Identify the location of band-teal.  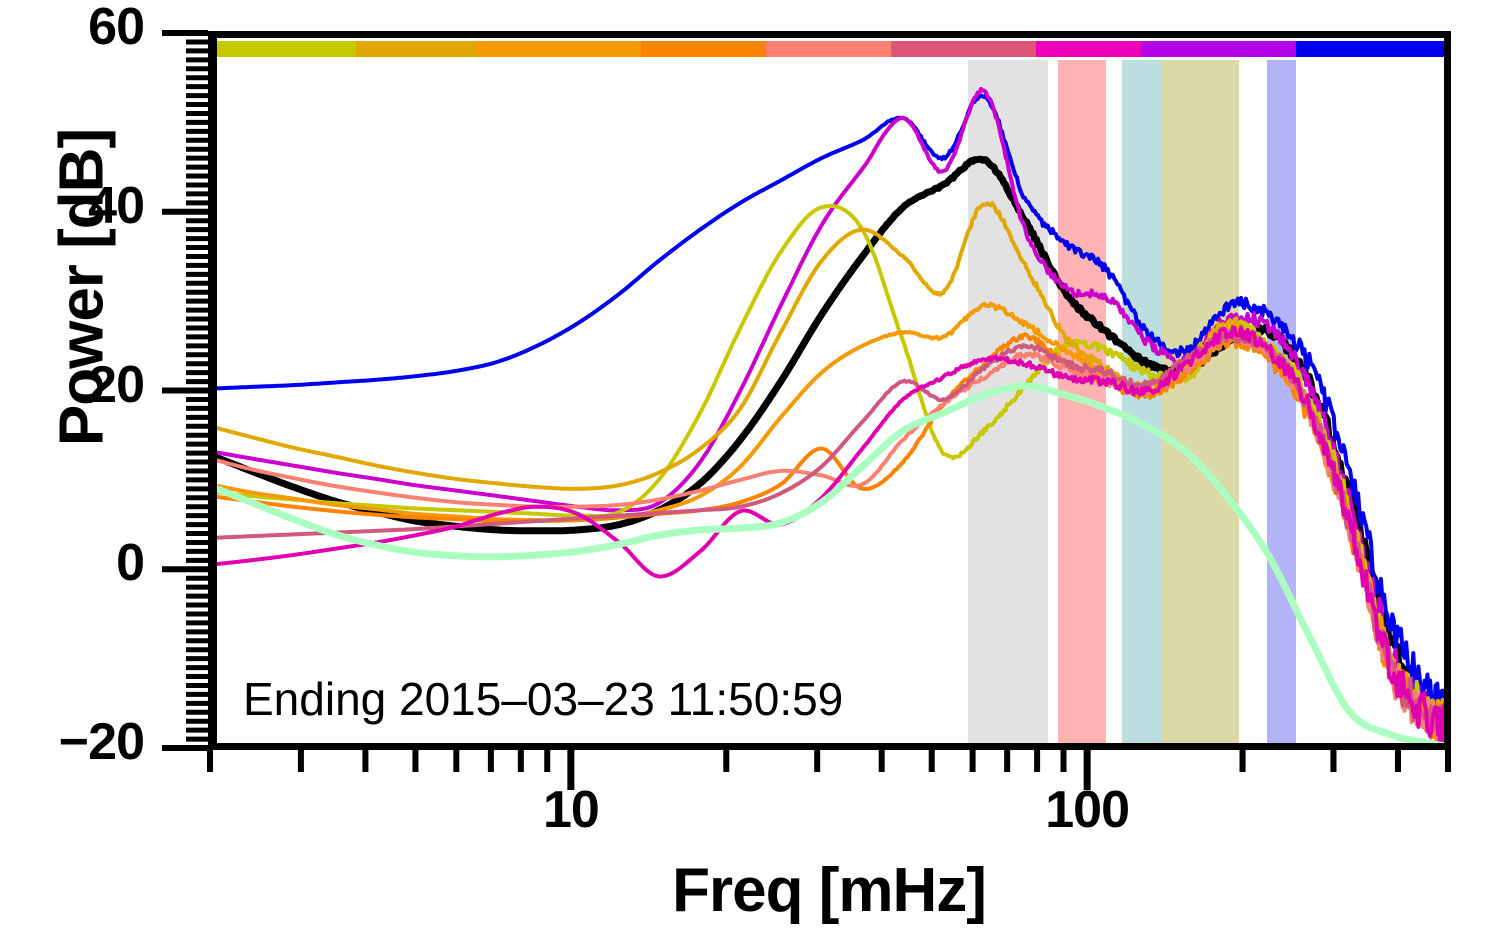
(1141, 404).